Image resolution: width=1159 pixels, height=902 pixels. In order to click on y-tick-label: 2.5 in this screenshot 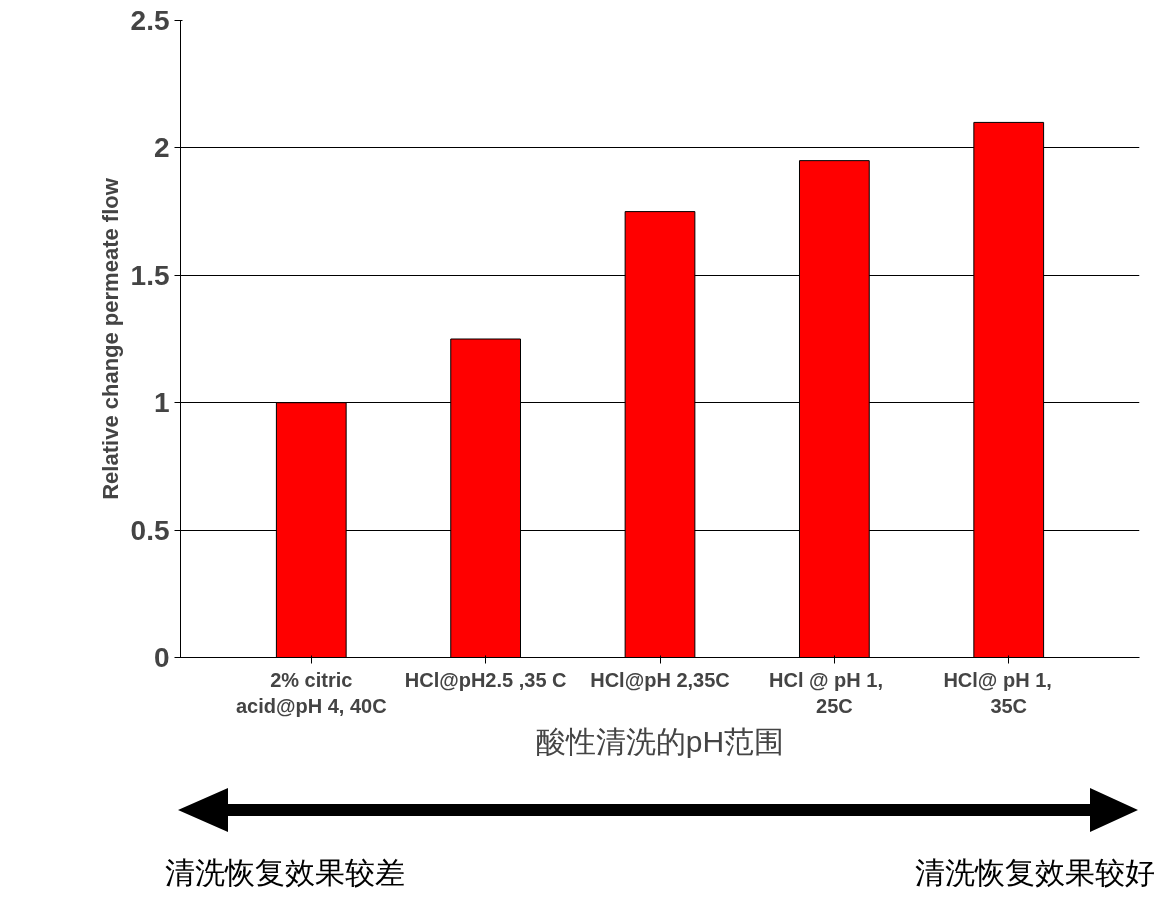, I will do `click(150, 20)`.